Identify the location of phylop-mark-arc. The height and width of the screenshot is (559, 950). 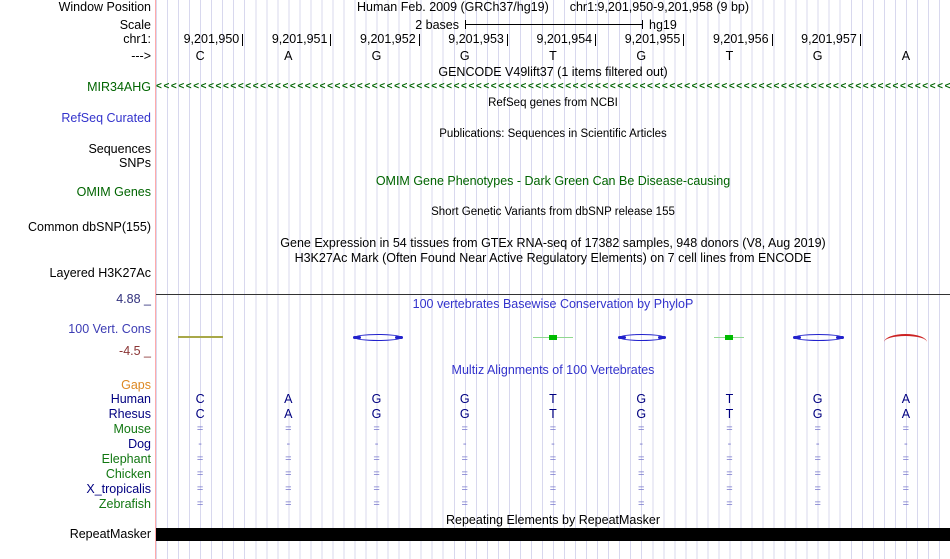
(906, 338).